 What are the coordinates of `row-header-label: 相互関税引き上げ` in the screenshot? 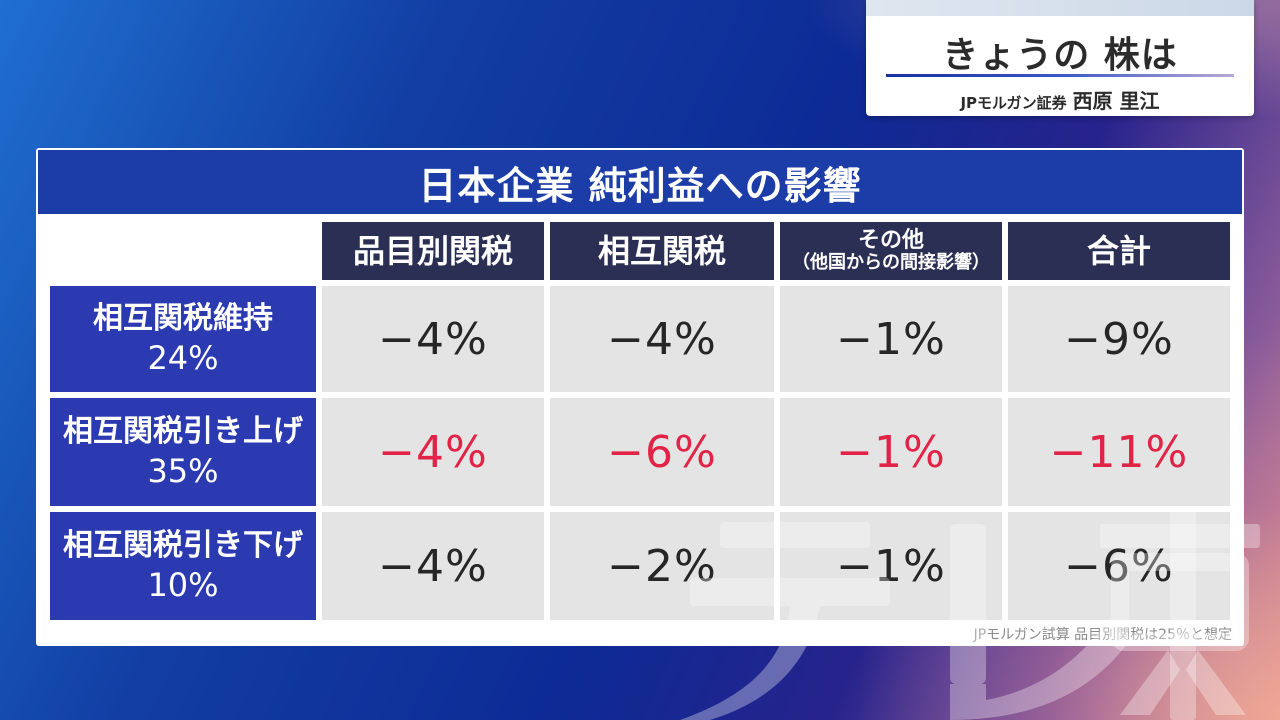 It's located at (183, 431).